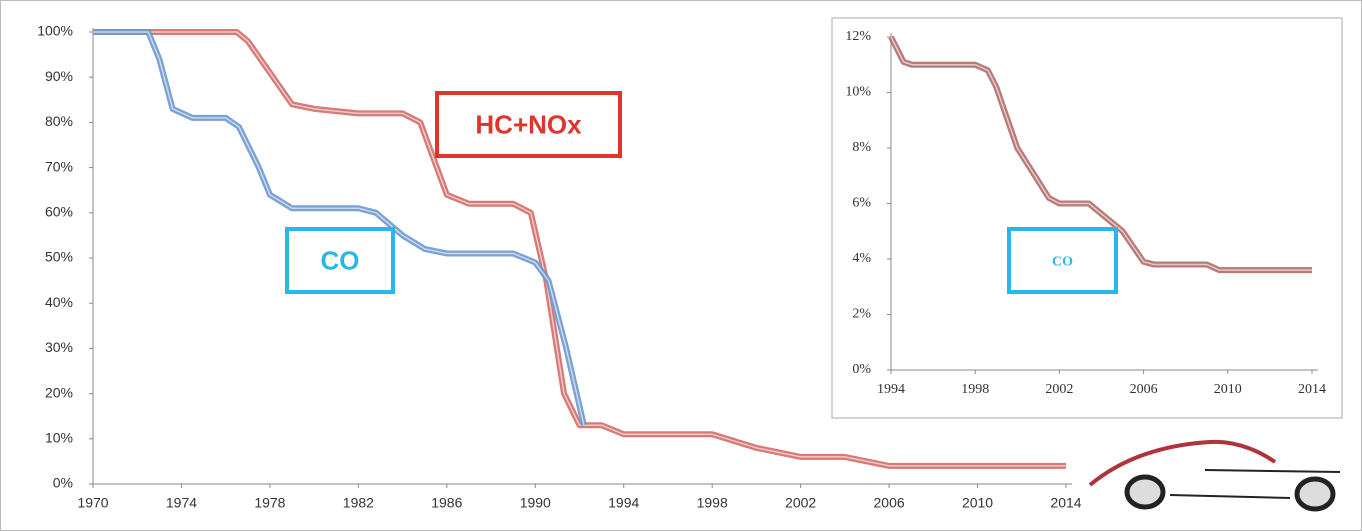 The height and width of the screenshot is (531, 1362). Describe the element at coordinates (861, 314) in the screenshot. I see `y-tick-label: 2%` at that location.